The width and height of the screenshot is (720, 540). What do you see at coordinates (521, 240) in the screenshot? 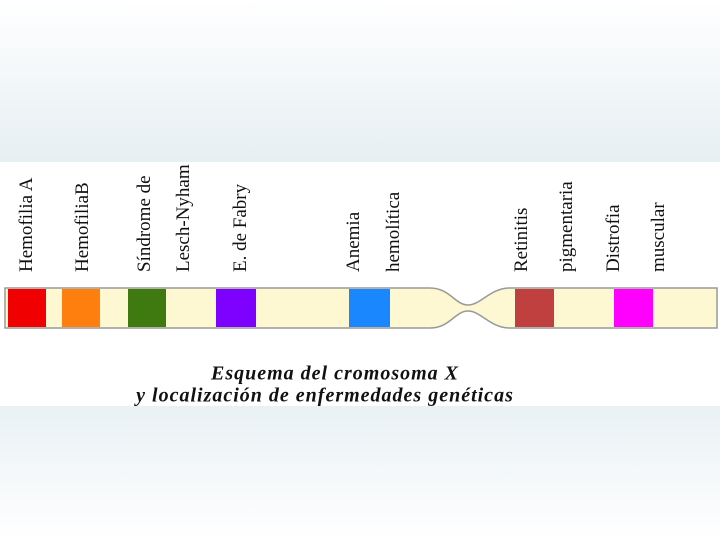
I see `disease-label: Retinitis` at bounding box center [521, 240].